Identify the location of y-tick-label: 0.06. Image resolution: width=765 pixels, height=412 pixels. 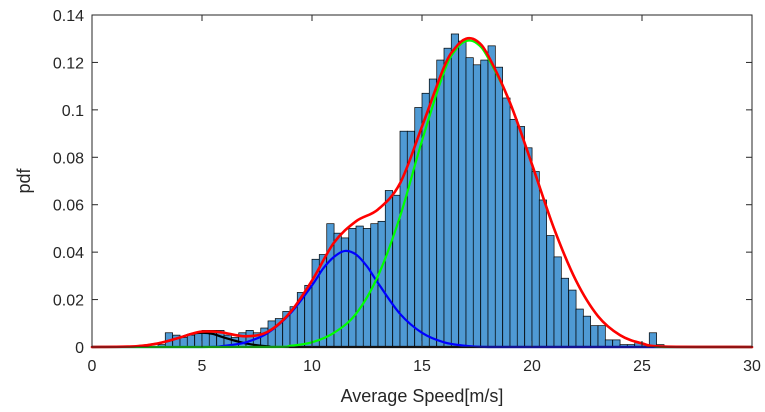
(68, 206).